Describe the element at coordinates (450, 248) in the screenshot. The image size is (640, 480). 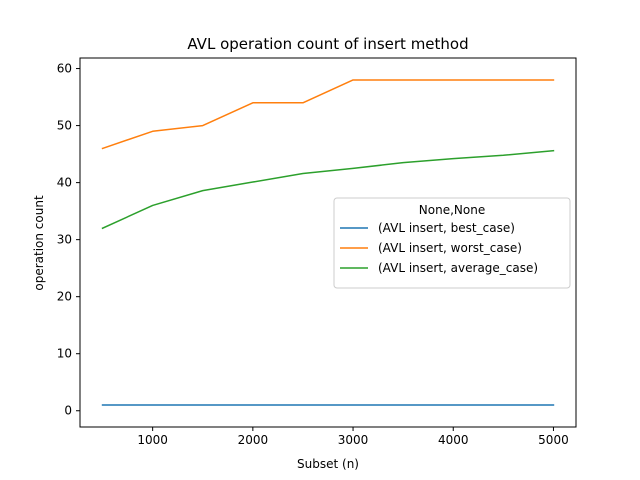
I see `legend-label: (AVL insert, worst_case)` at that location.